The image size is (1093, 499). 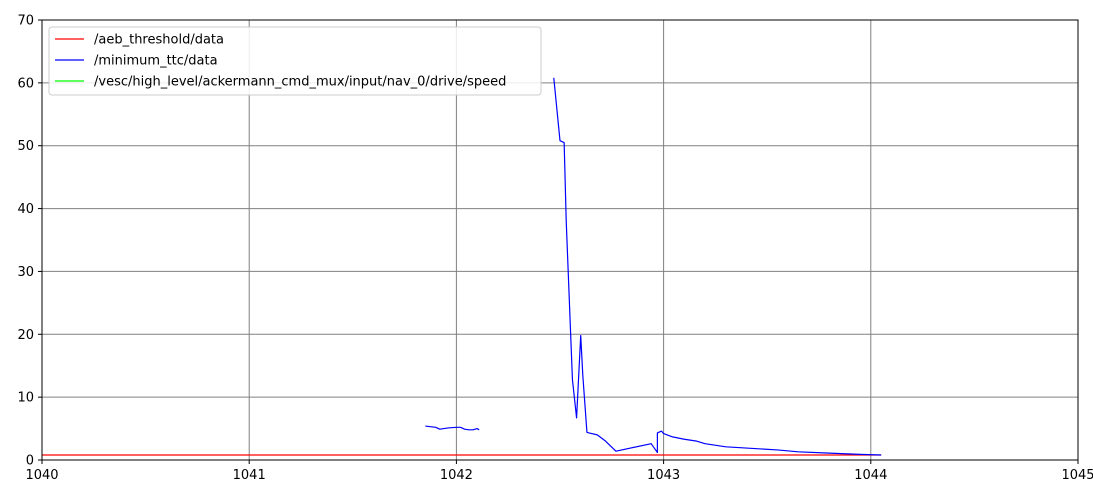 What do you see at coordinates (663, 475) in the screenshot?
I see `x-tick-label: 1043` at bounding box center [663, 475].